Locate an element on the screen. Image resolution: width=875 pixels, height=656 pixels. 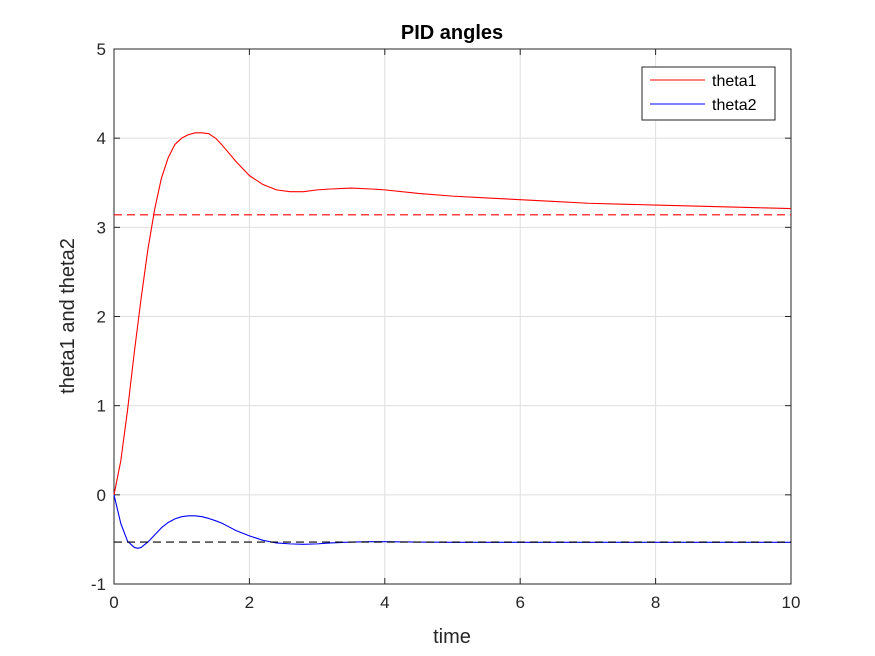
y-tick-label: 1 is located at coordinates (101, 406).